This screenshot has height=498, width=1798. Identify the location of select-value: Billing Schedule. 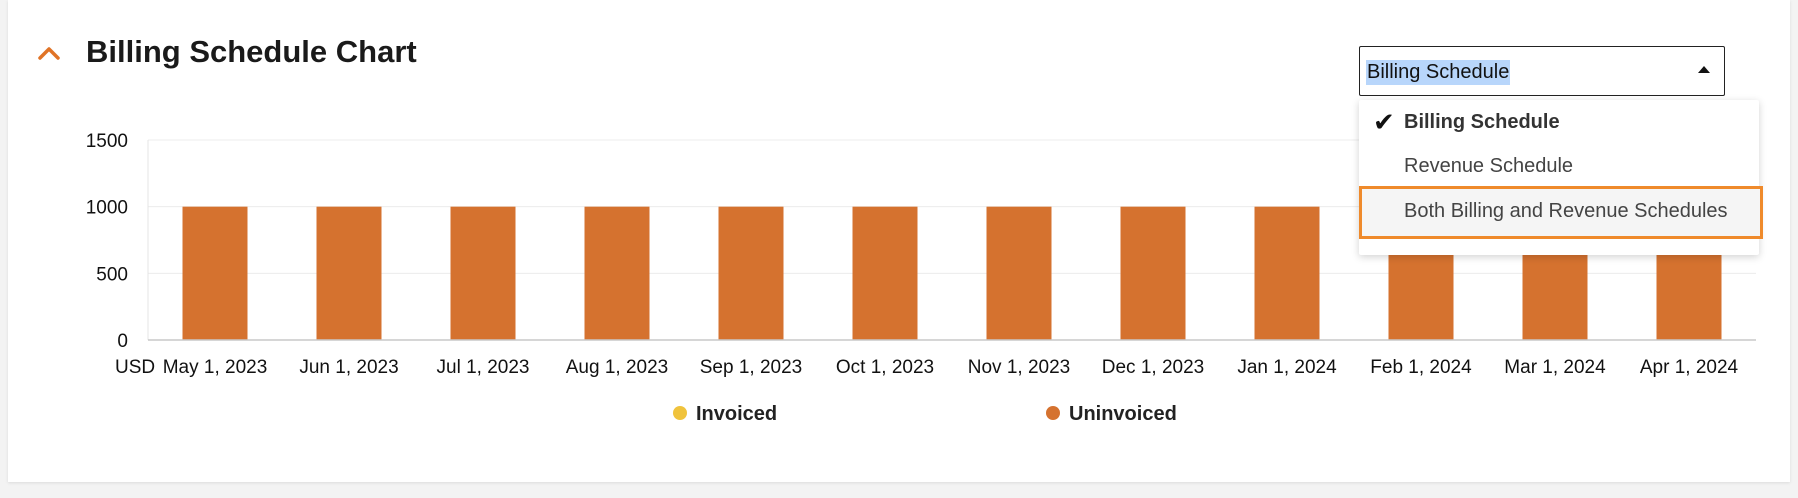
(1438, 72).